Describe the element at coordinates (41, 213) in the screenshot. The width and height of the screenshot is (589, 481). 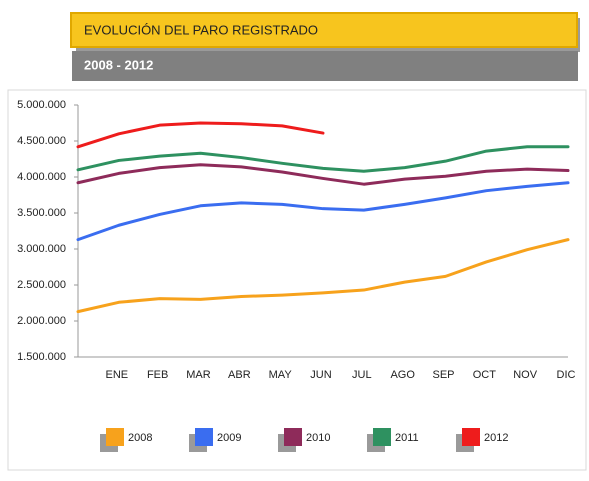
I see `y-tick-label: 3.500.000` at that location.